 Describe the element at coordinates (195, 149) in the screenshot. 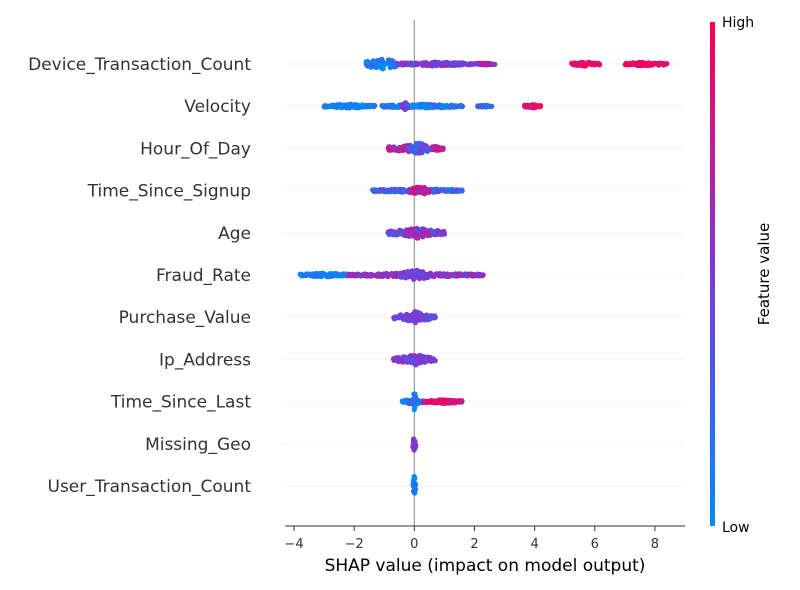

I see `feature-label: Hour_Of_Day` at that location.